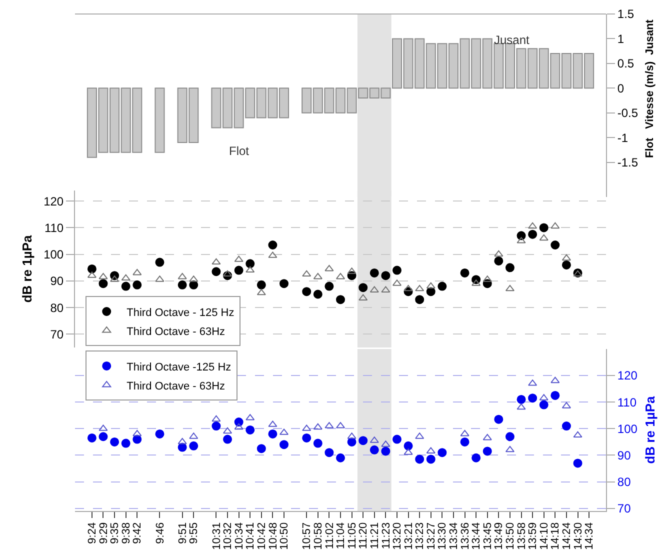 This screenshot has width=658, height=556. Describe the element at coordinates (627, 375) in the screenshot. I see `y2-tick-label: 120` at that location.